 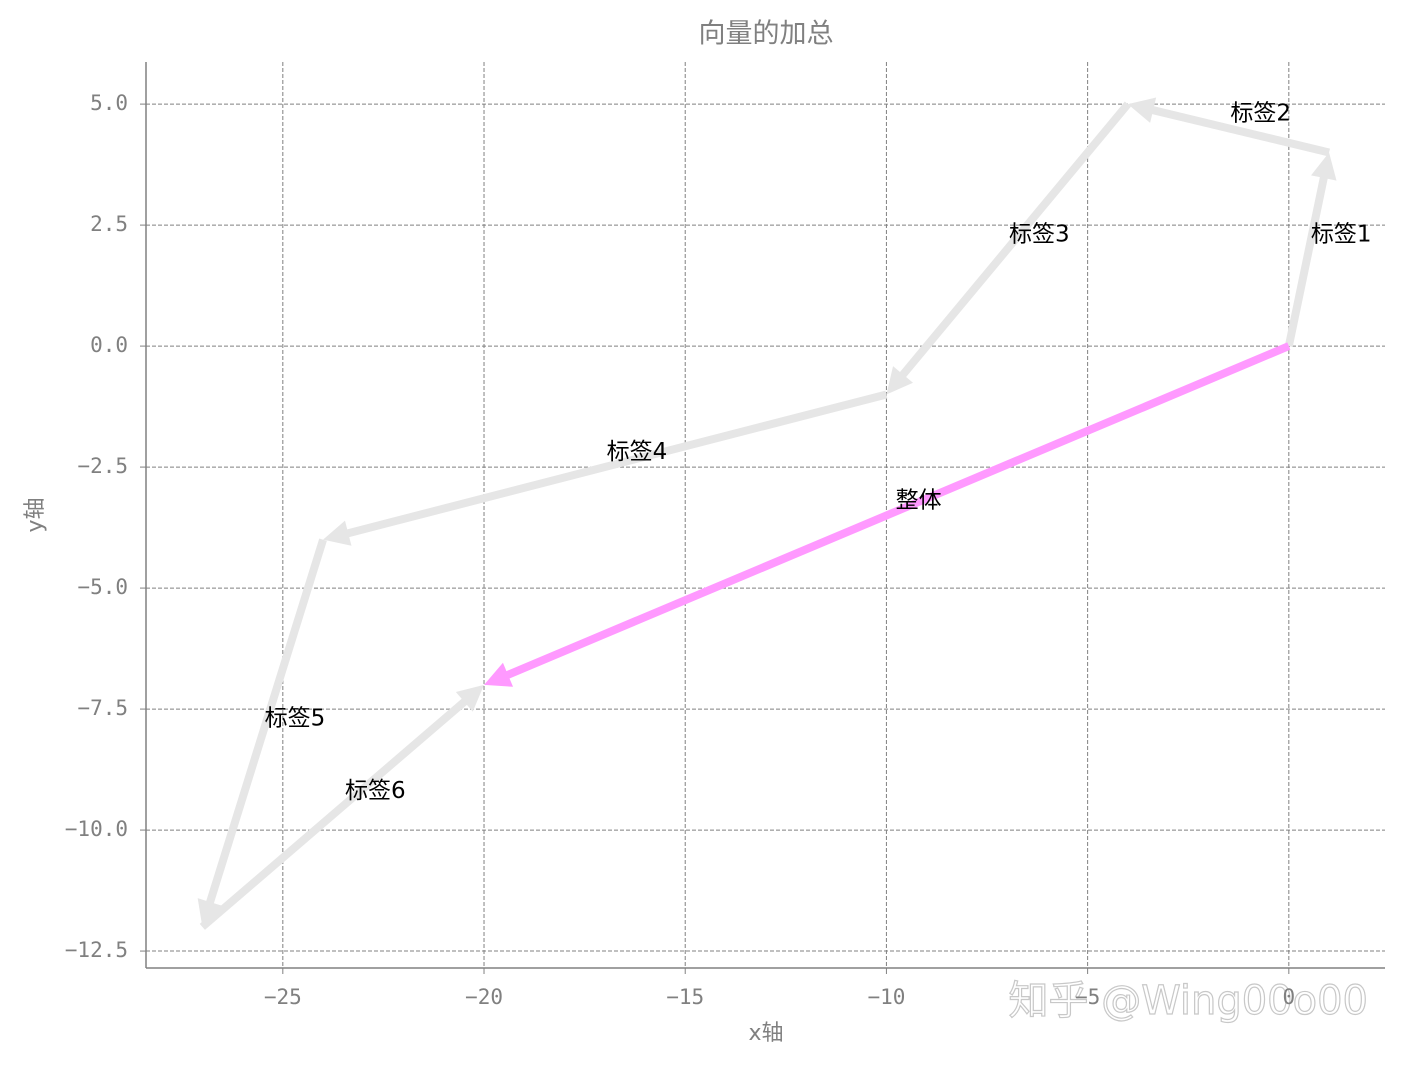 What do you see at coordinates (765, 1033) in the screenshot?
I see `x-axis-label: x轴` at bounding box center [765, 1033].